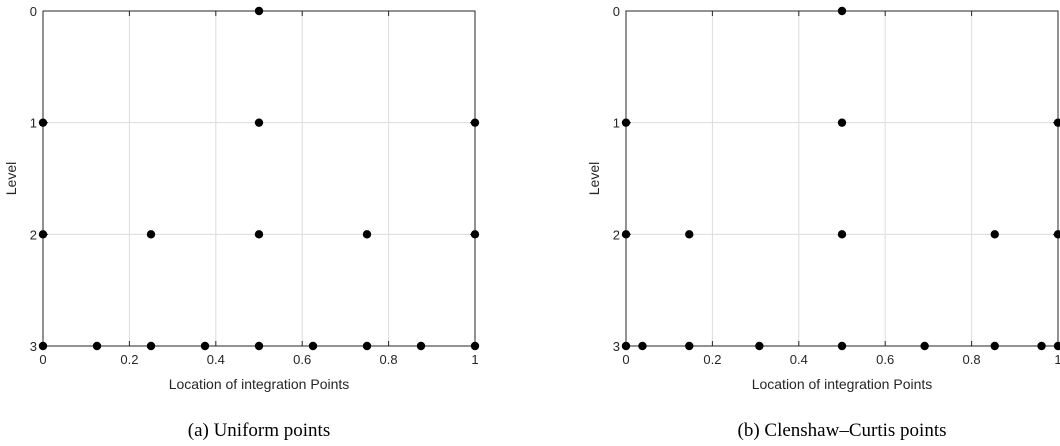  What do you see at coordinates (259, 430) in the screenshot?
I see `figure-caption: (a) Uniform points` at bounding box center [259, 430].